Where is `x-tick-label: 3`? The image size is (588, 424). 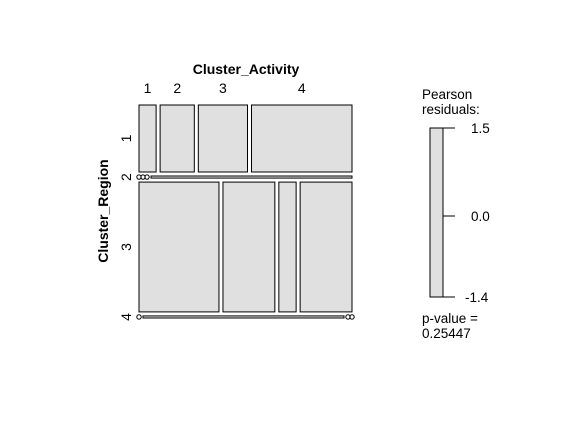 x-tick-label: 3 is located at coordinates (223, 88).